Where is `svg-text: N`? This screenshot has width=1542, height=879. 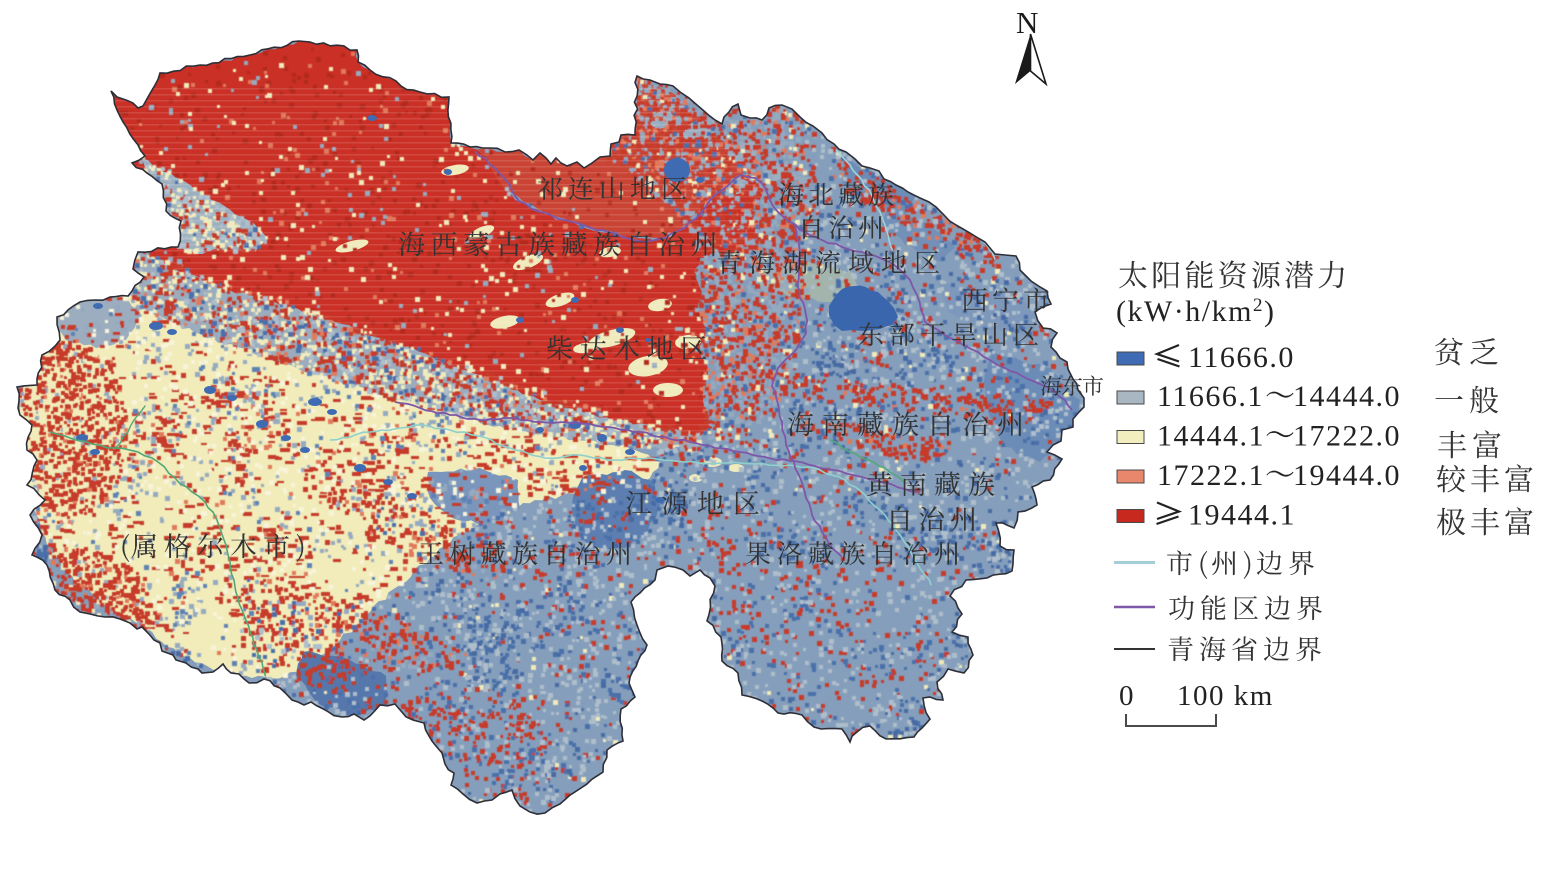
svg-text: N is located at coordinates (1027, 22).